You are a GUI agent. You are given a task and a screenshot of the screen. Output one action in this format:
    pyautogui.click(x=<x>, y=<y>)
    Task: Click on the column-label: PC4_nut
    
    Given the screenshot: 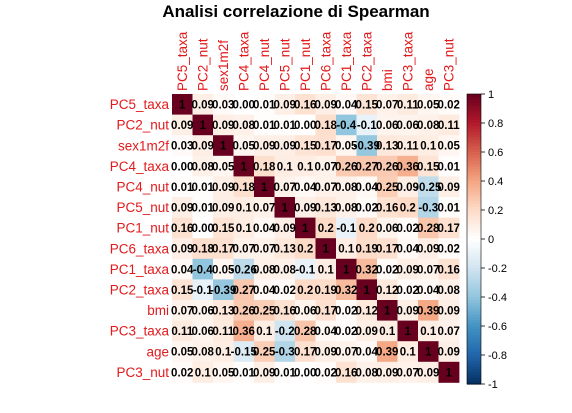 What is the action you would take?
    pyautogui.click(x=264, y=64)
    